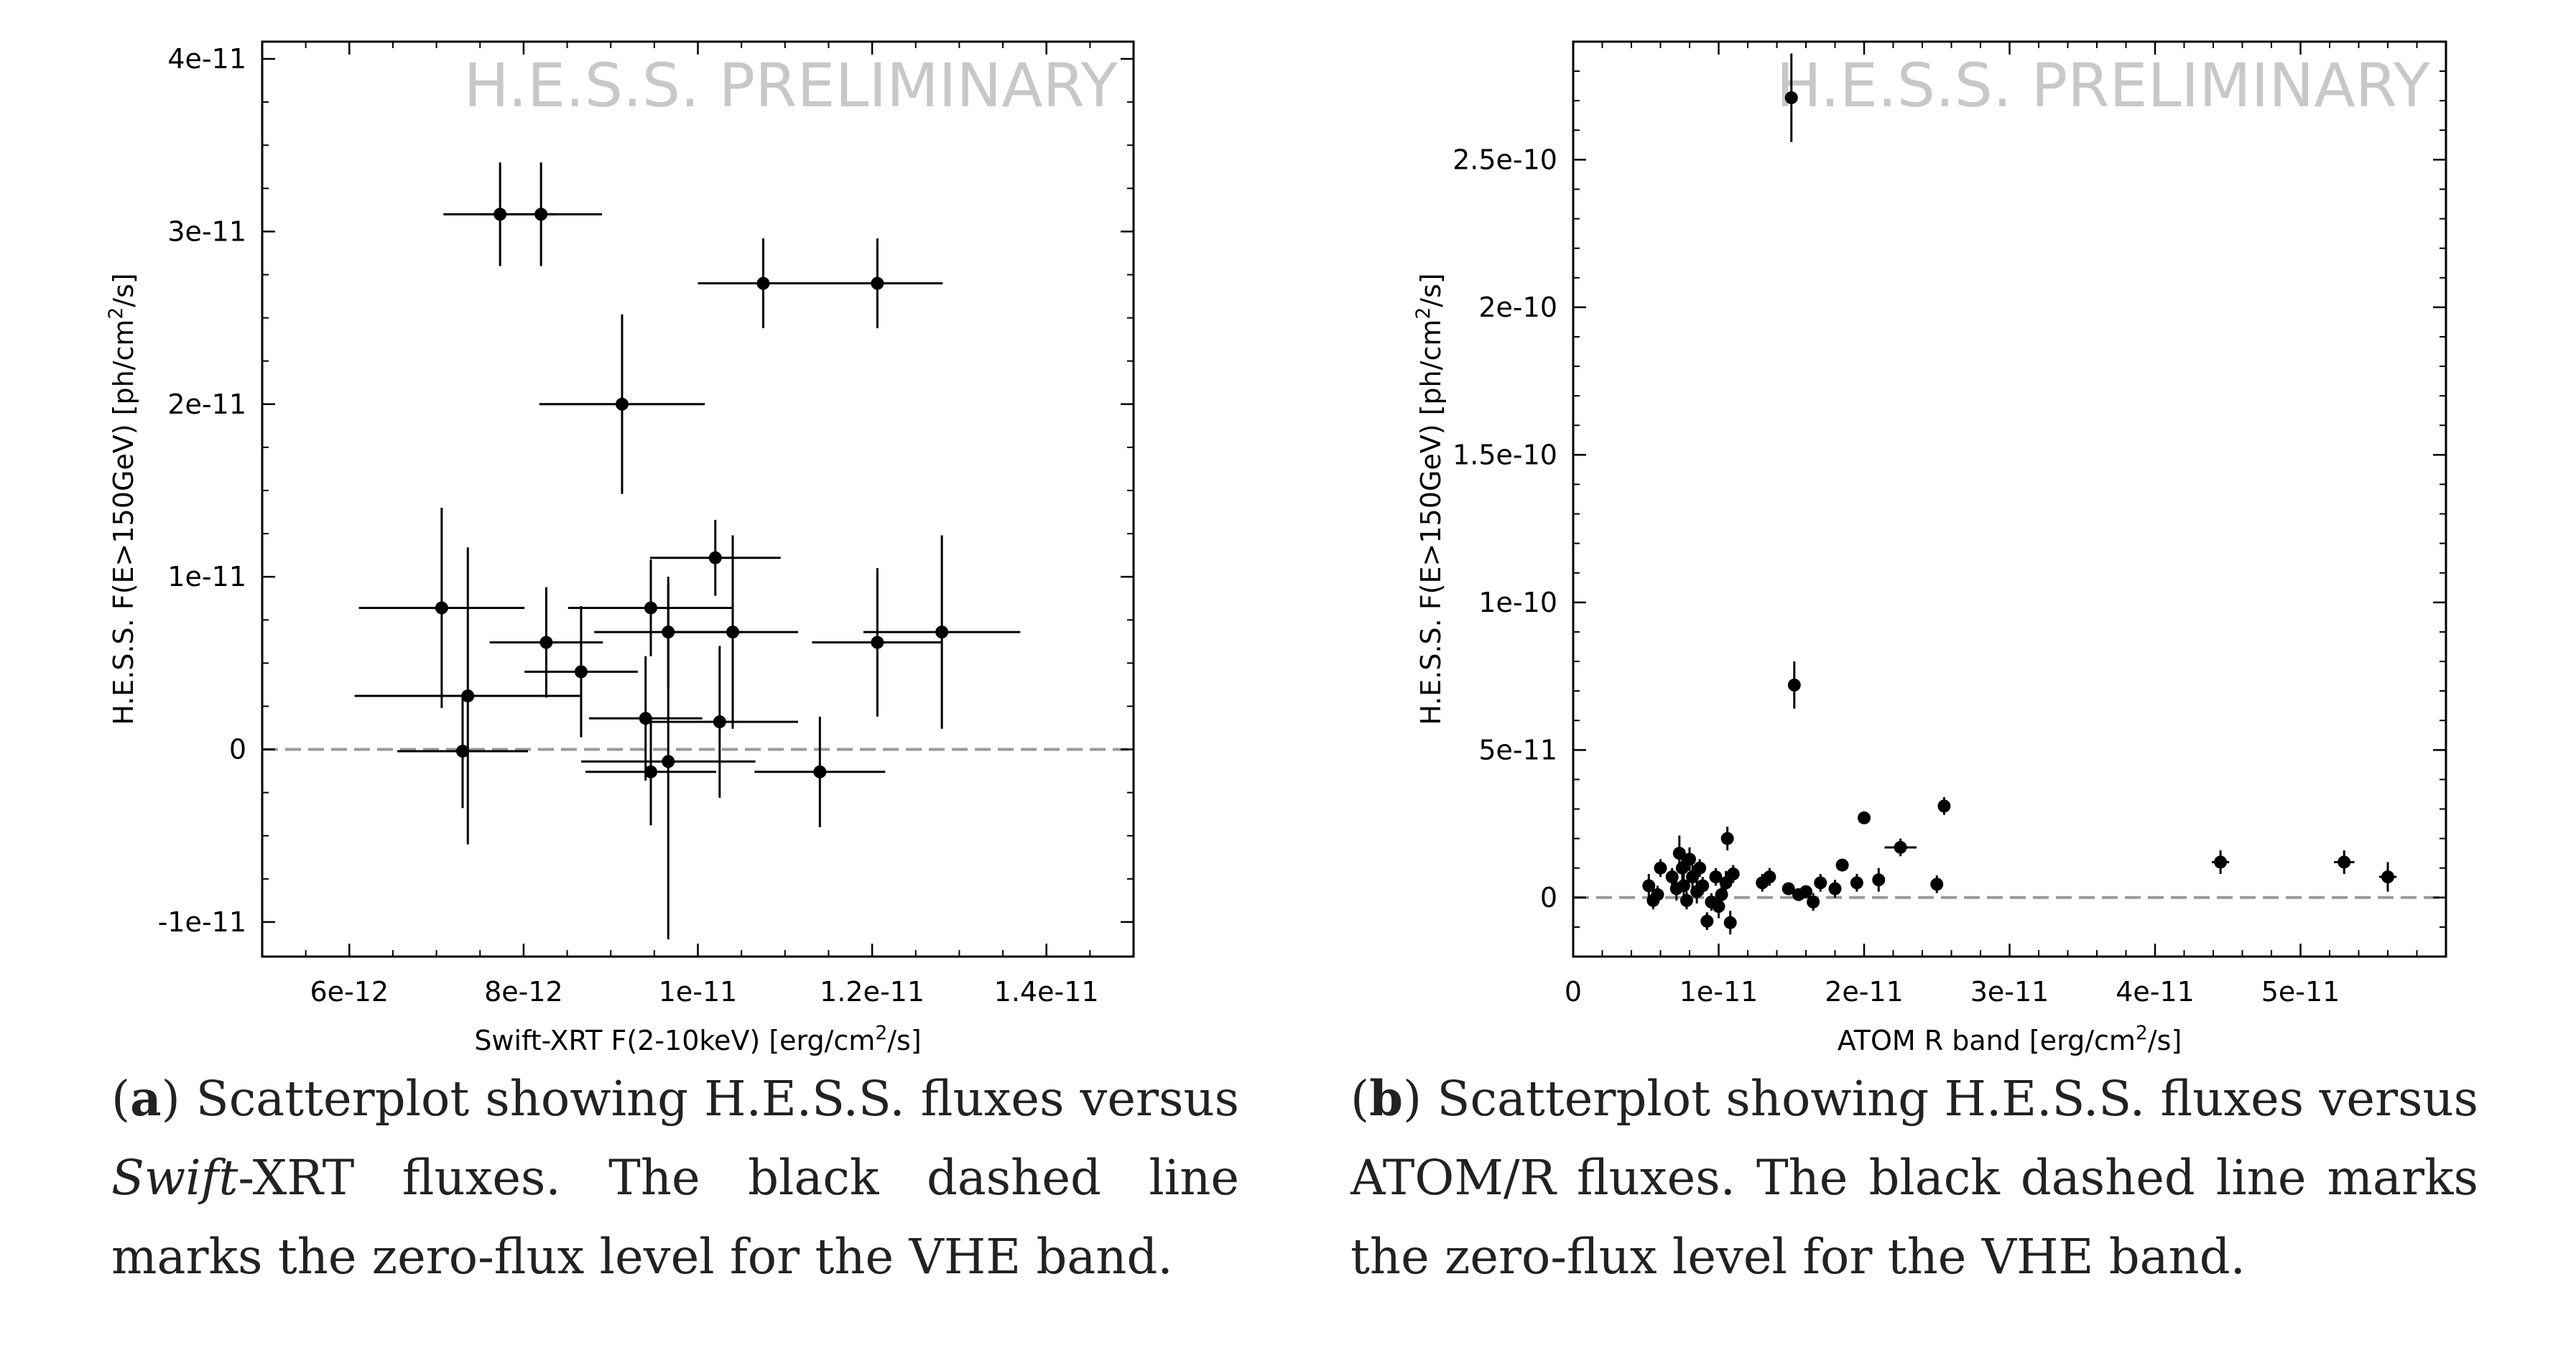  Describe the element at coordinates (146, 1098) in the screenshot. I see `caption-a-label: a` at that location.